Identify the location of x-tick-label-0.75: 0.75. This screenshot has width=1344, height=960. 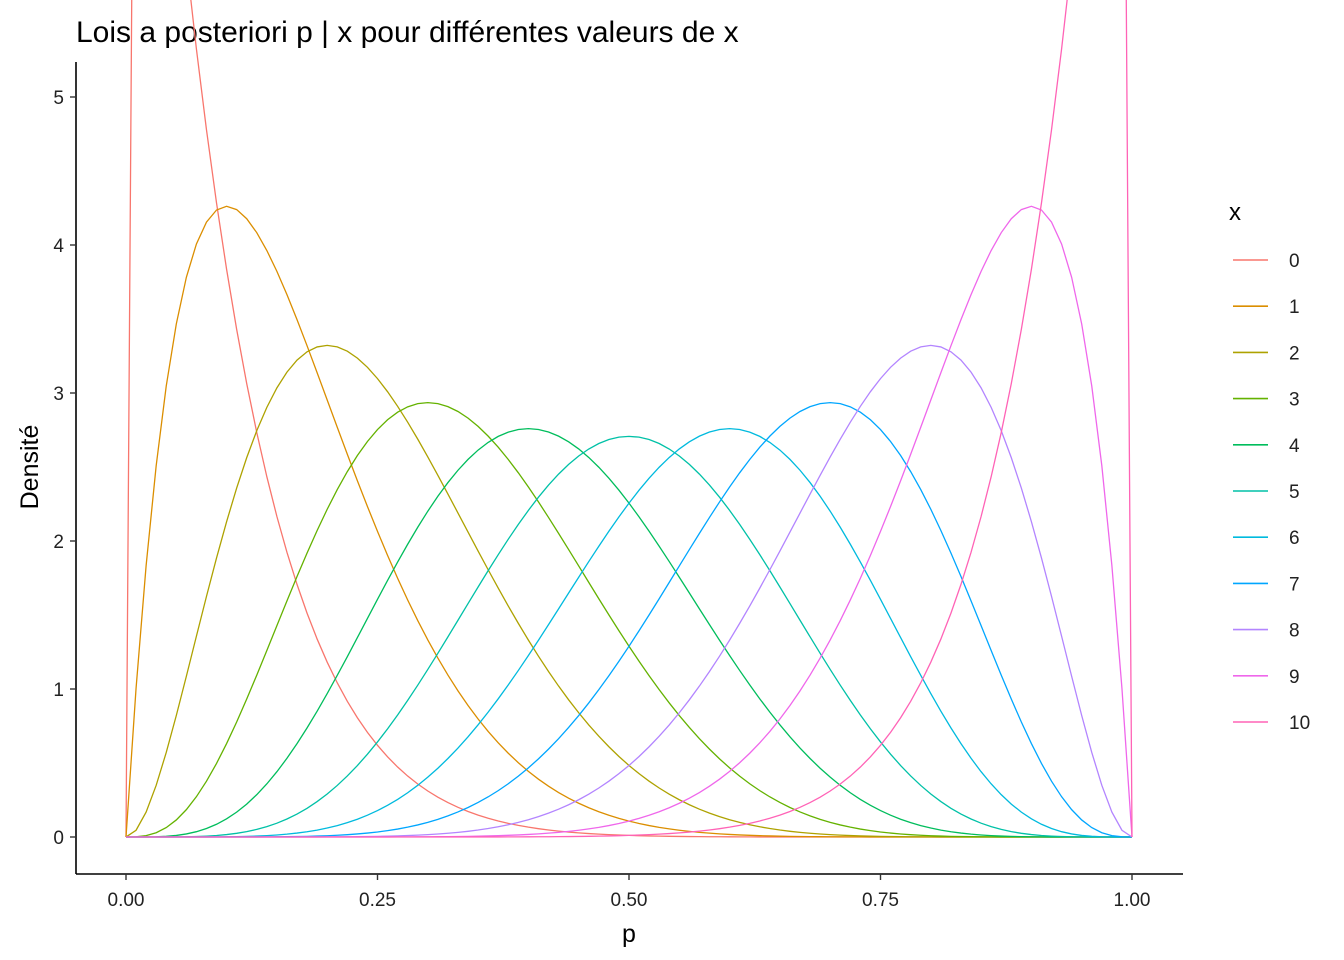
(880, 900).